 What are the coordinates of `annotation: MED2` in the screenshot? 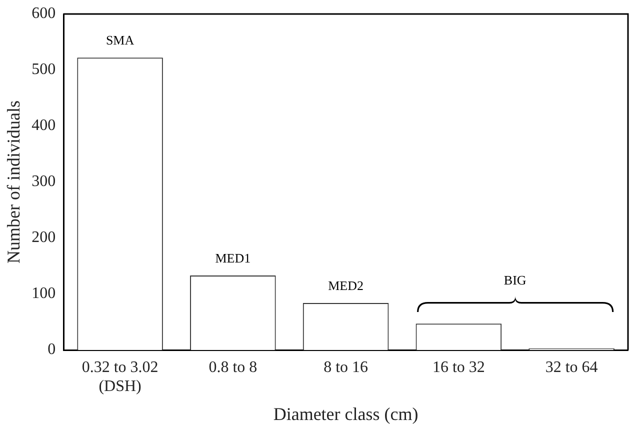 It's located at (346, 285).